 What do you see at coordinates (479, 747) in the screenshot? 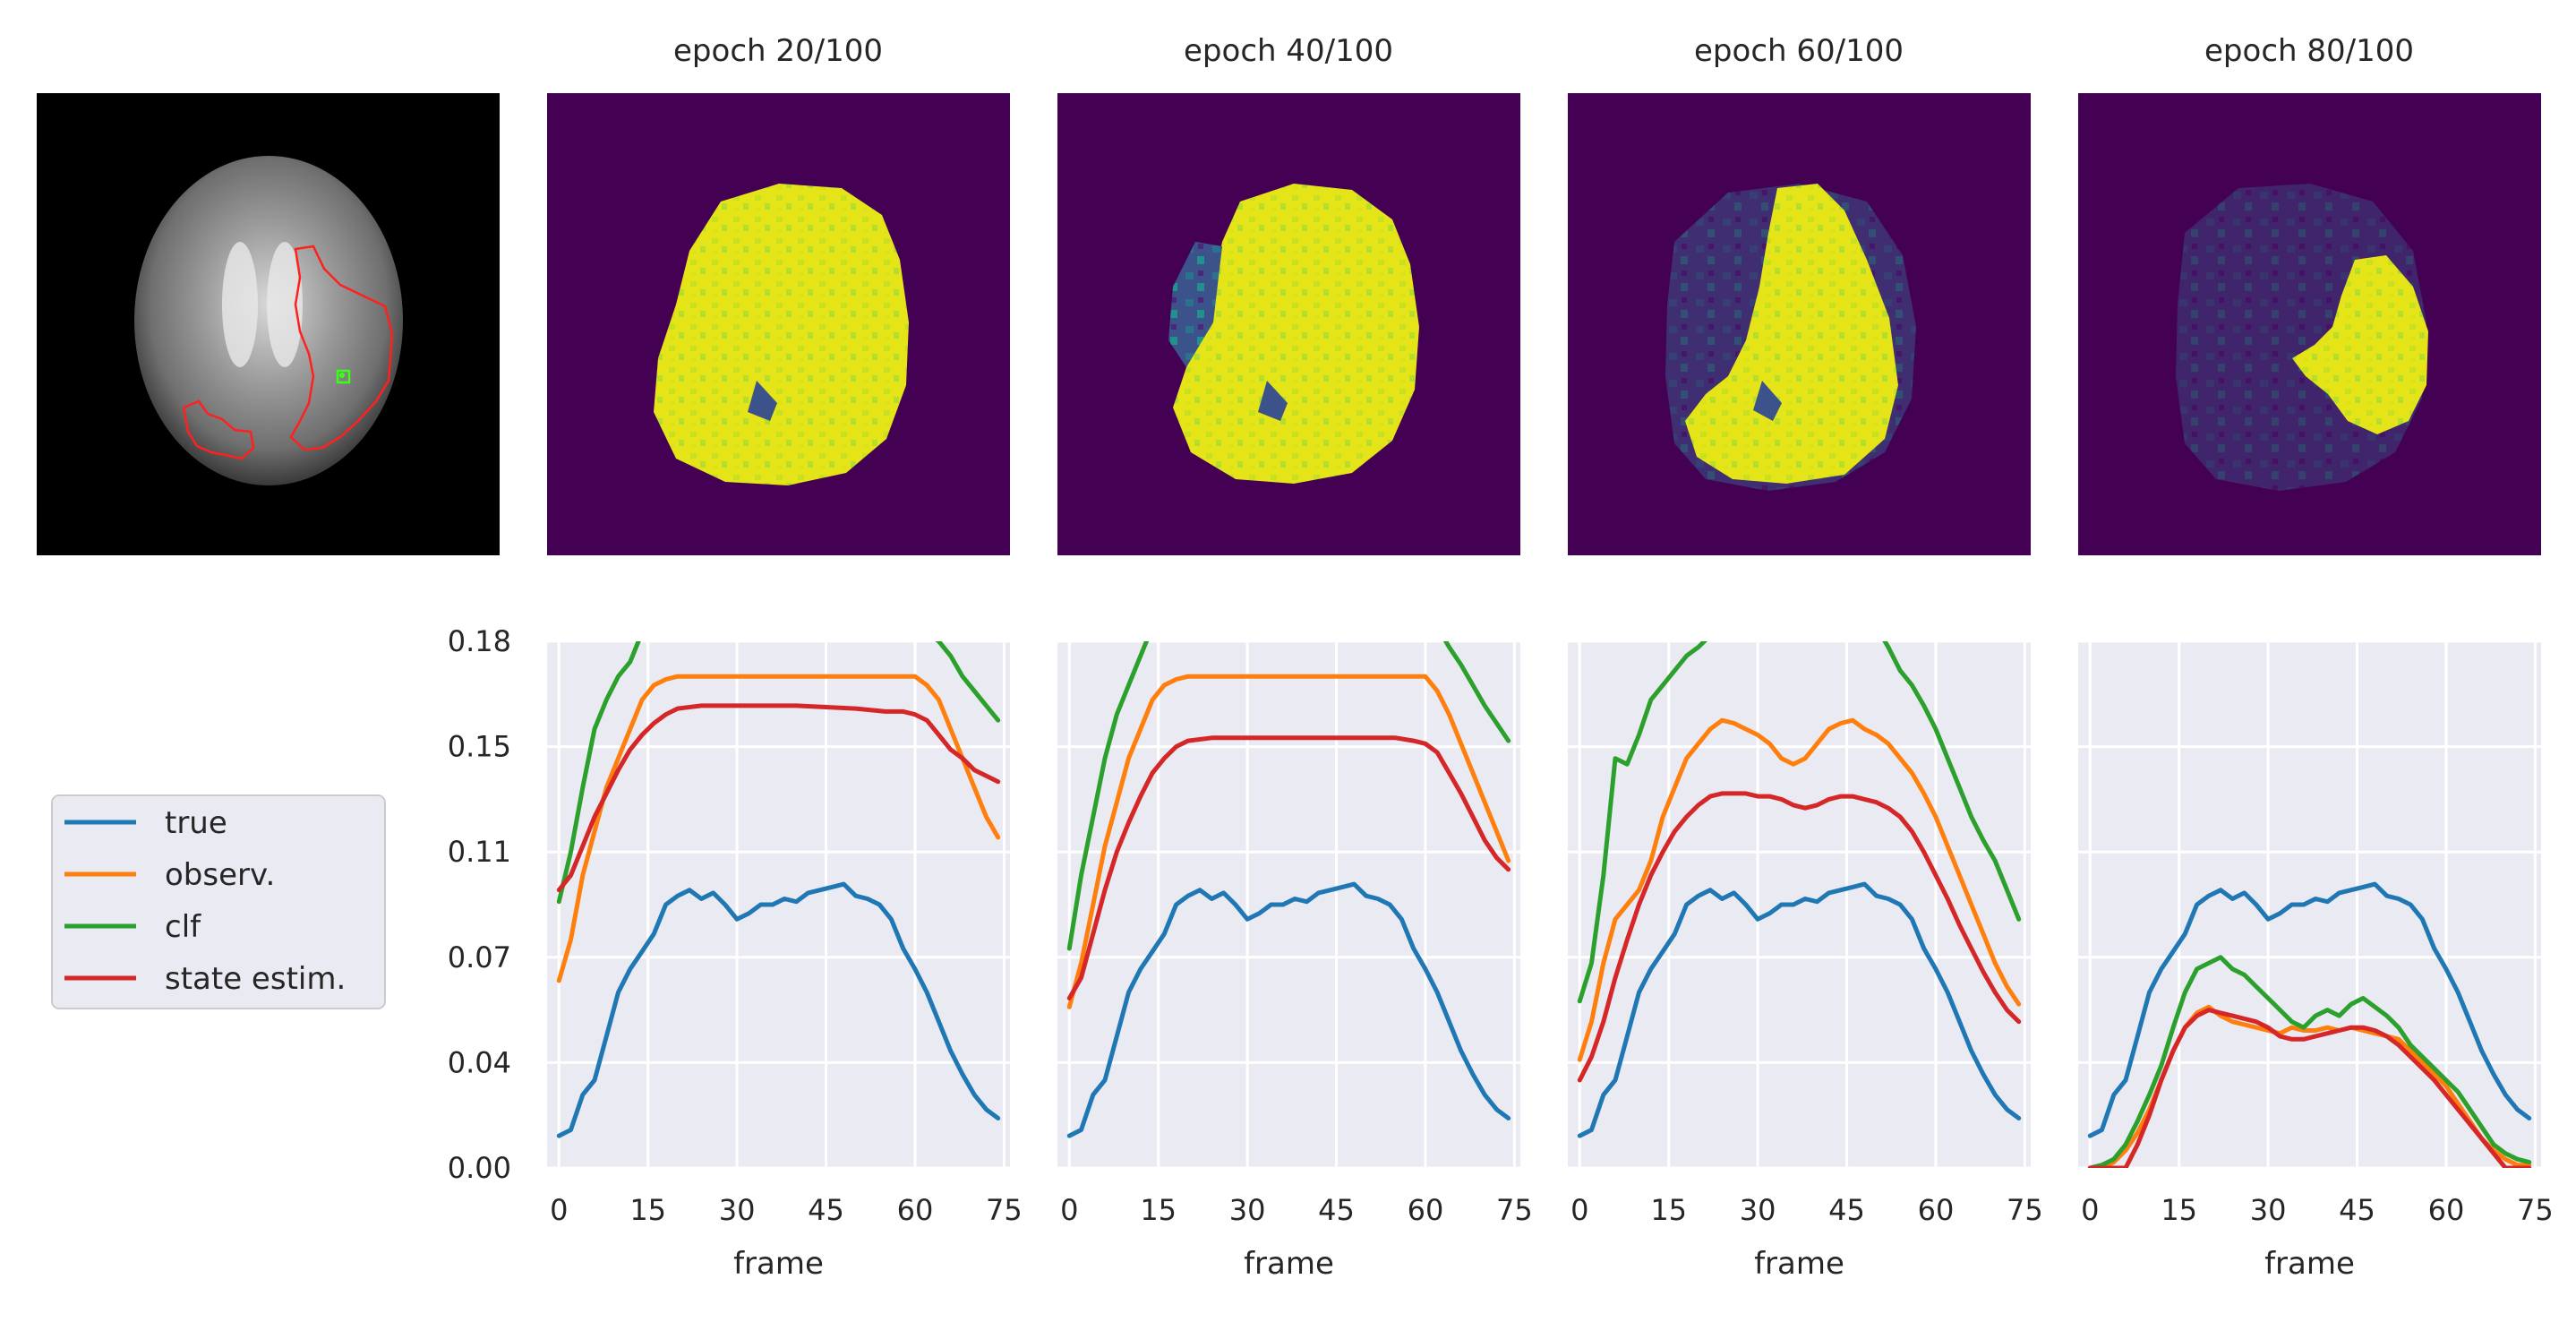
I see `y-tick-label: 0.15` at bounding box center [479, 747].